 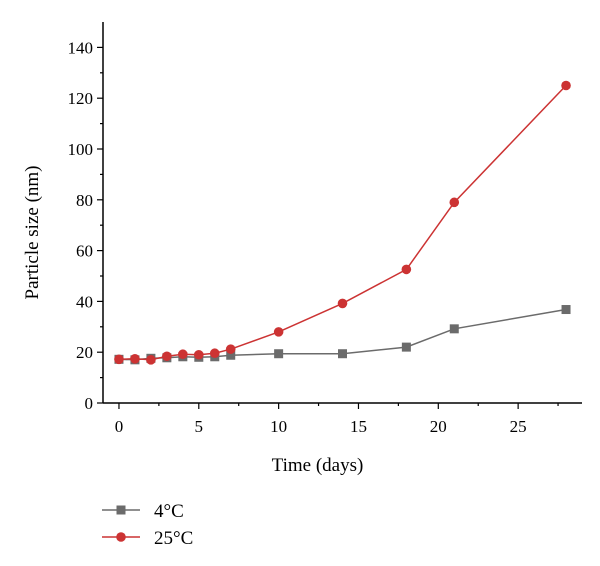 What do you see at coordinates (318, 465) in the screenshot?
I see `x-axis-title: Time (days)` at bounding box center [318, 465].